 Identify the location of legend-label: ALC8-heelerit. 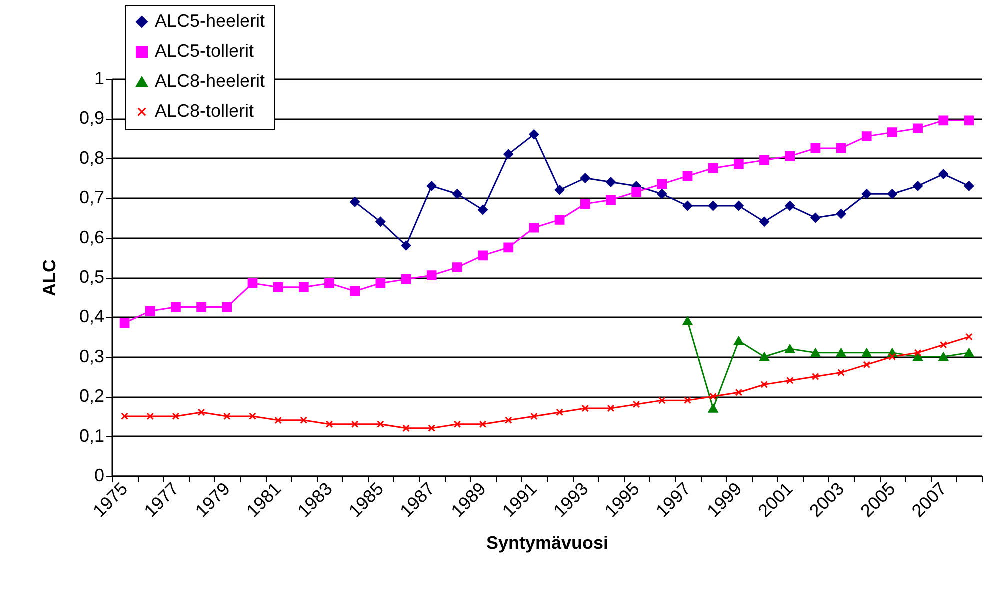
(210, 81).